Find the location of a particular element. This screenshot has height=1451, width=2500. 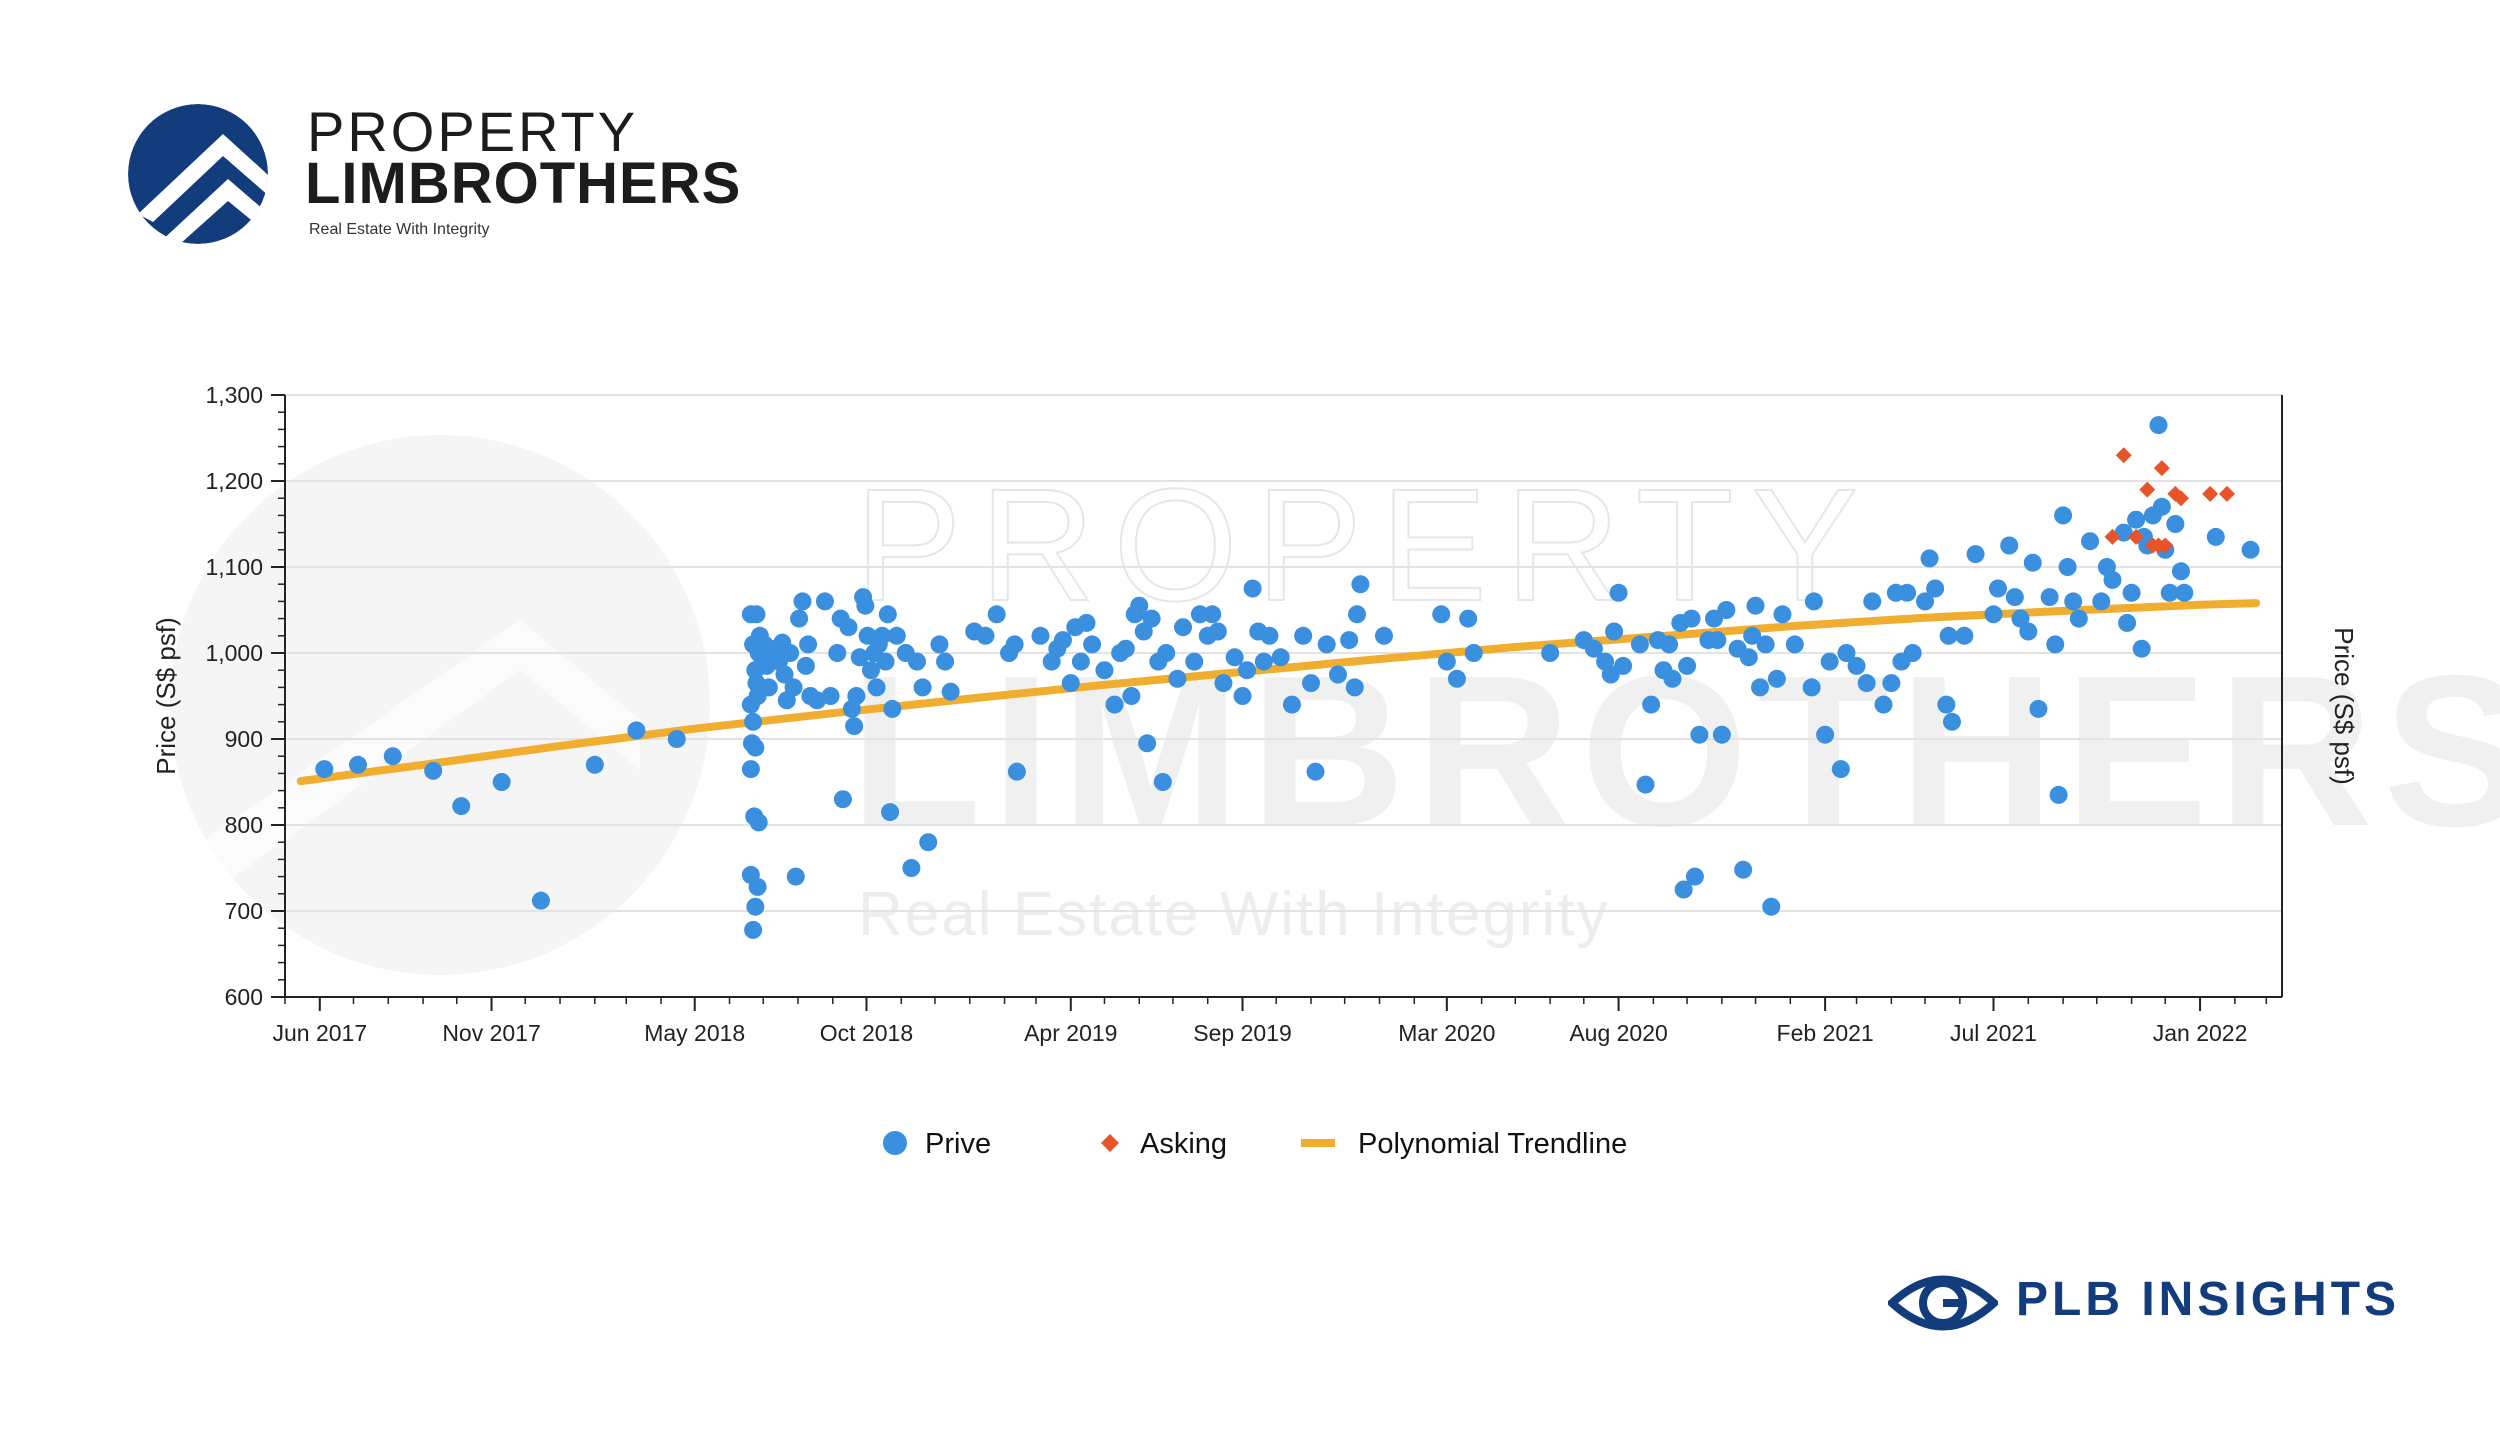

x-tick-label: May 2018 is located at coordinates (694, 1033).